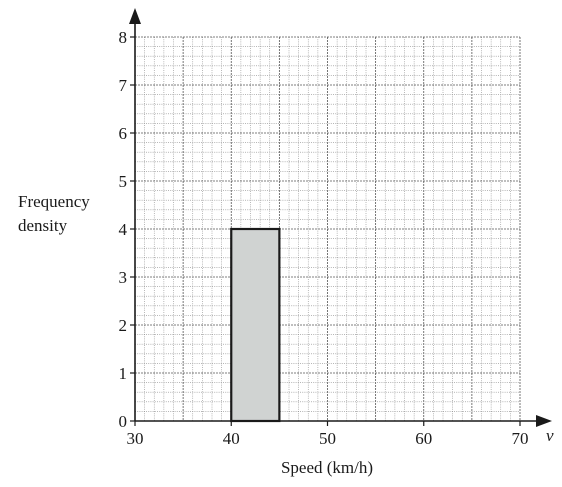  What do you see at coordinates (123, 373) in the screenshot?
I see `y-tick-label: 1` at bounding box center [123, 373].